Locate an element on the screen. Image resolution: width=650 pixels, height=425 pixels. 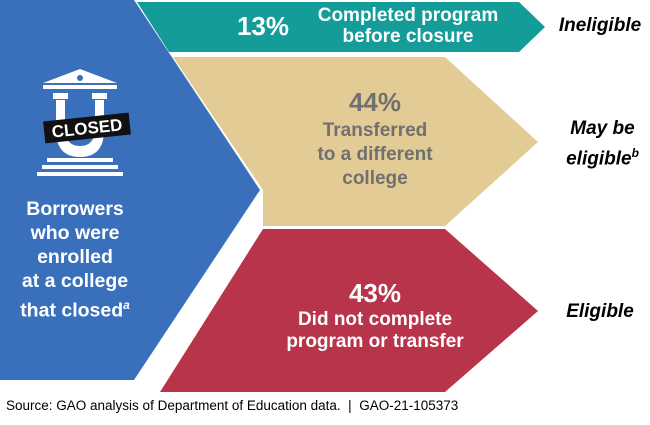
completed-label: Completed program before closure is located at coordinates (408, 26).